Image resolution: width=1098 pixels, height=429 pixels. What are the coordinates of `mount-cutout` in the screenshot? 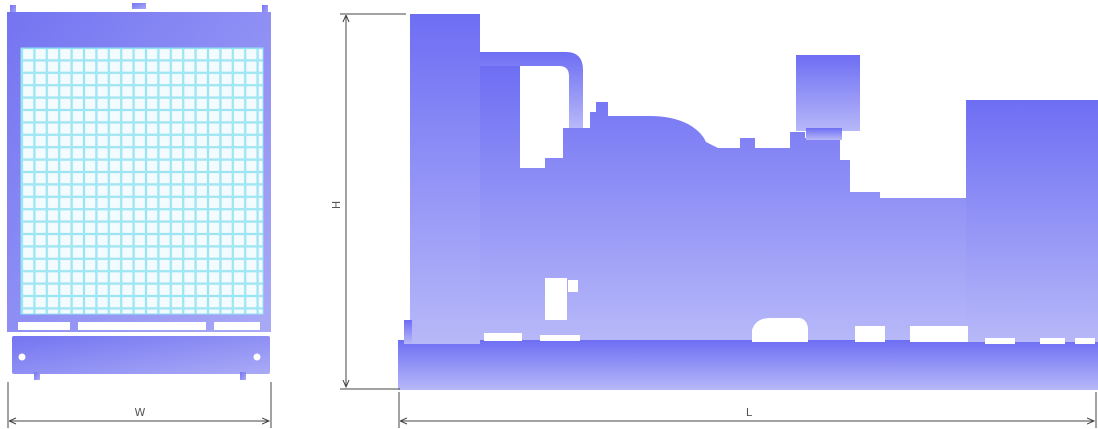 It's located at (780, 330).